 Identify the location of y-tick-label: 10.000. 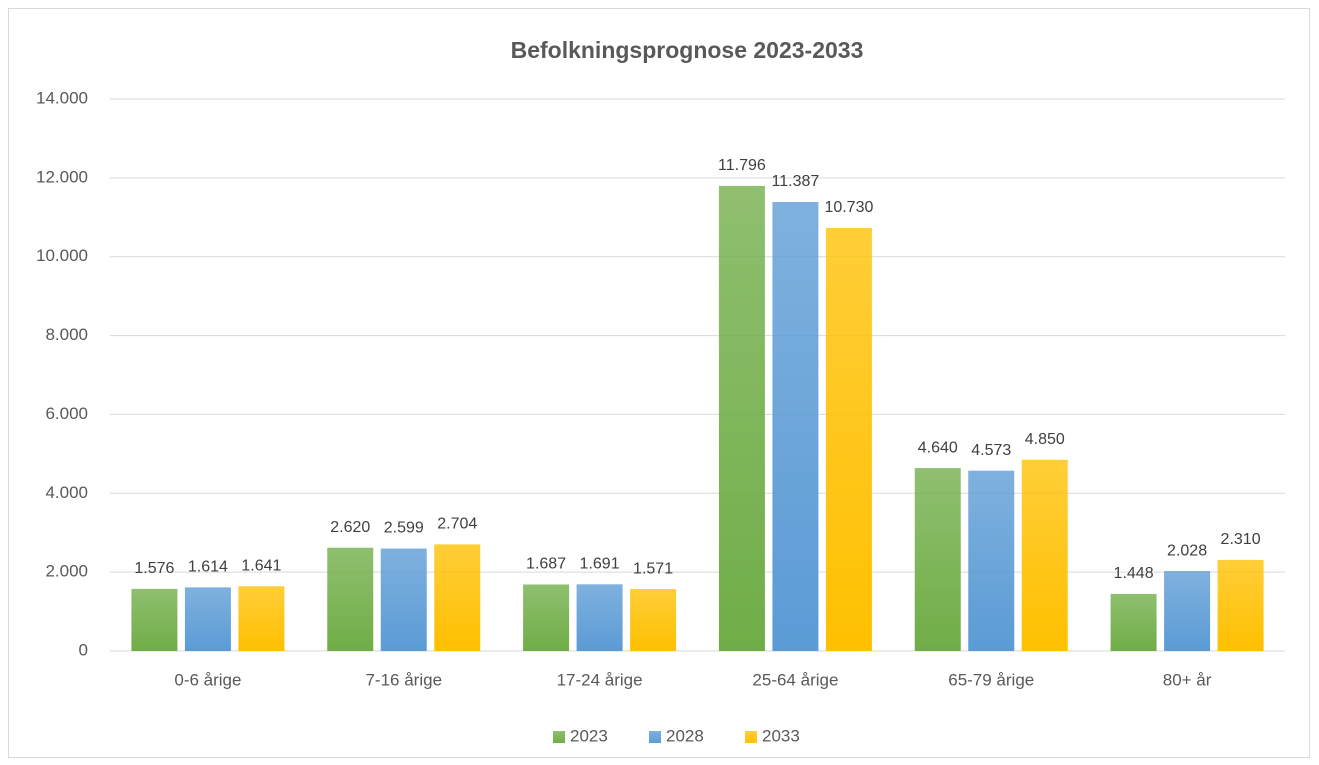
(62, 255).